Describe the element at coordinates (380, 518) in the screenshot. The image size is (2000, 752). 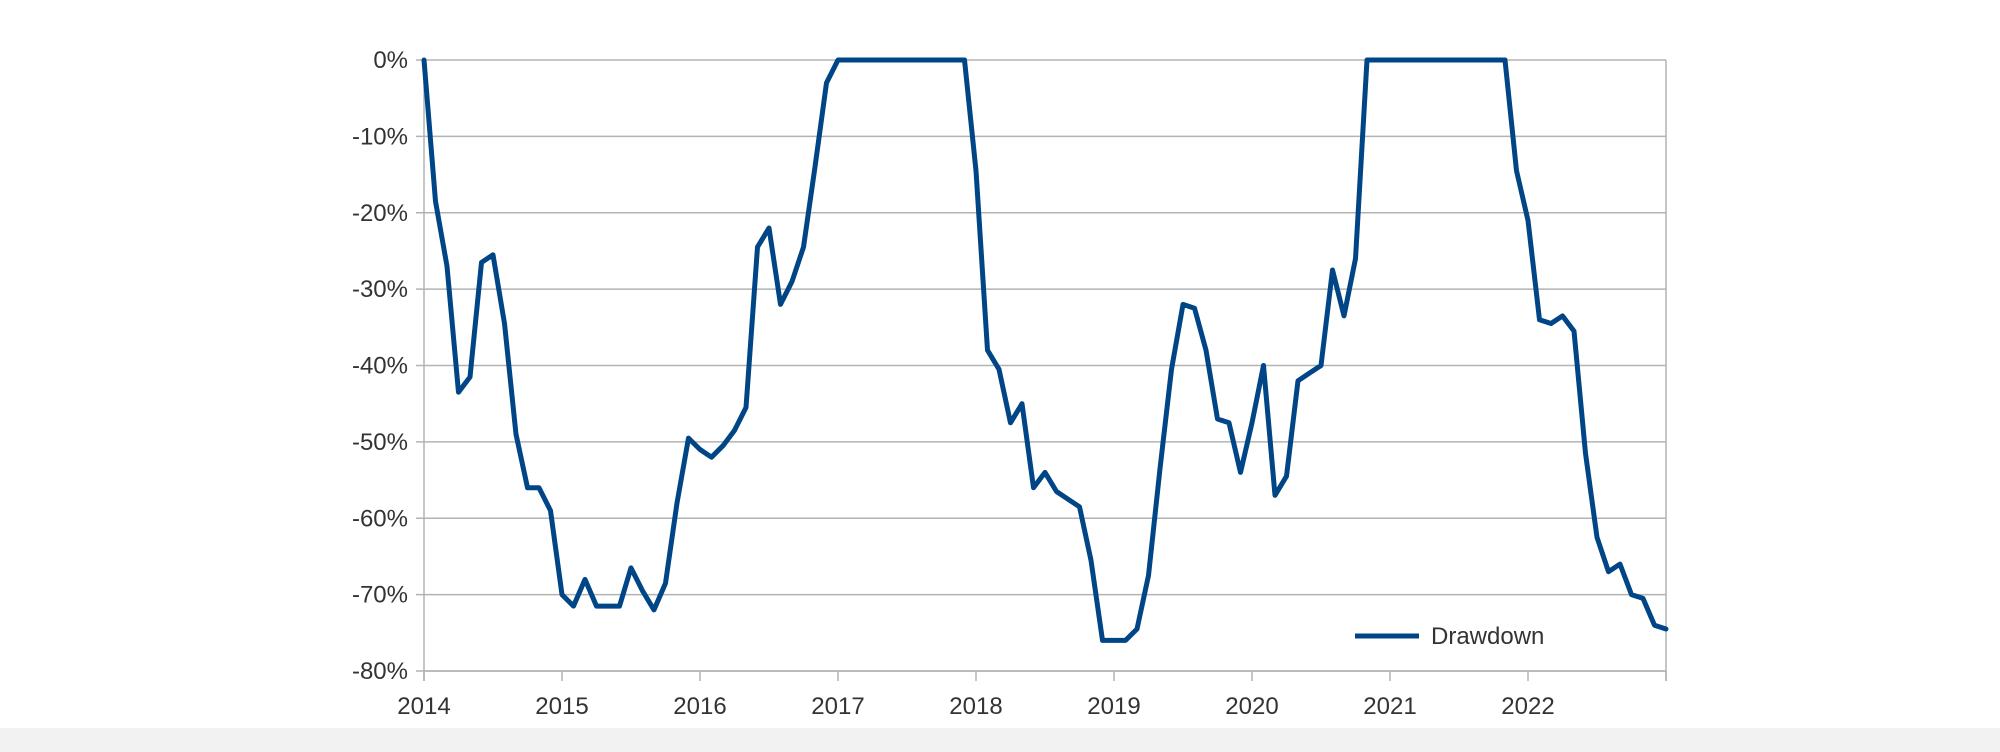
I see `y-tick-label: -60%` at that location.